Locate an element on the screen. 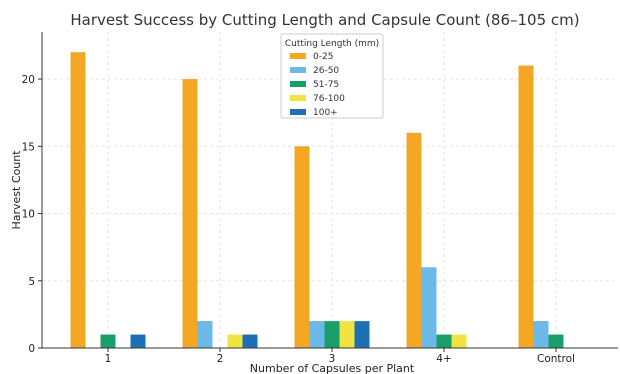  legend-frame is located at coordinates (332, 76).